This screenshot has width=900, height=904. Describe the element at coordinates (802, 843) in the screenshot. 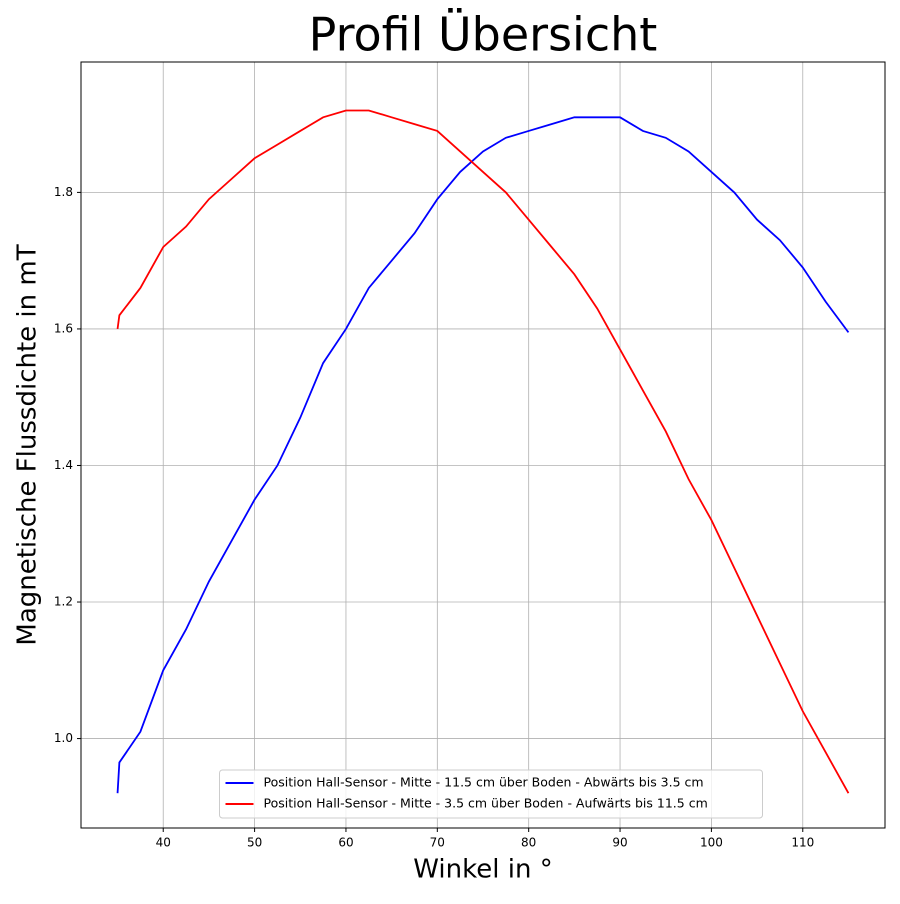

I see `x-tick-label: 110` at that location.